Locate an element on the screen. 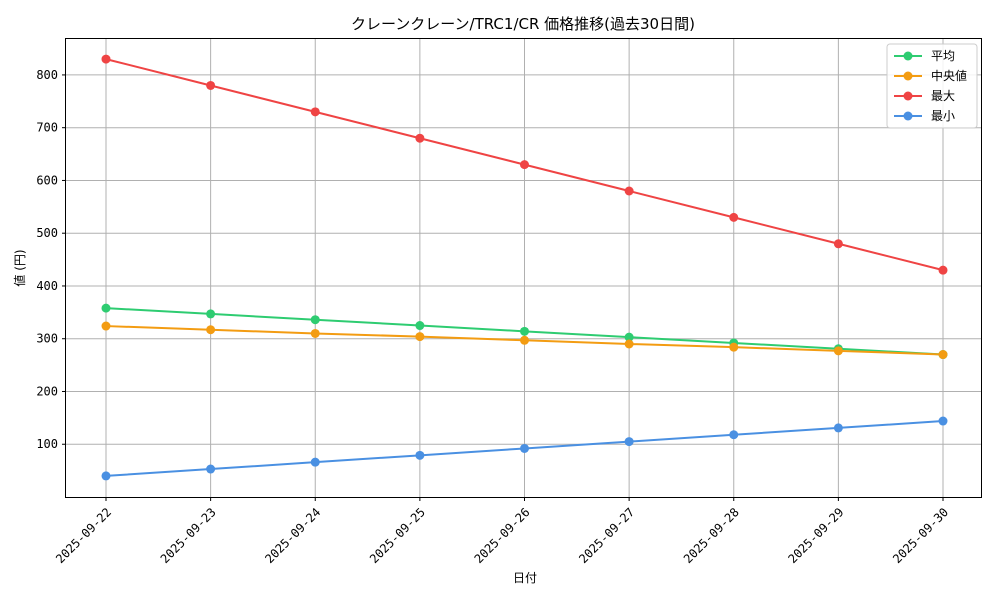  x-tick-label: 2025-09-29 is located at coordinates (815, 535).